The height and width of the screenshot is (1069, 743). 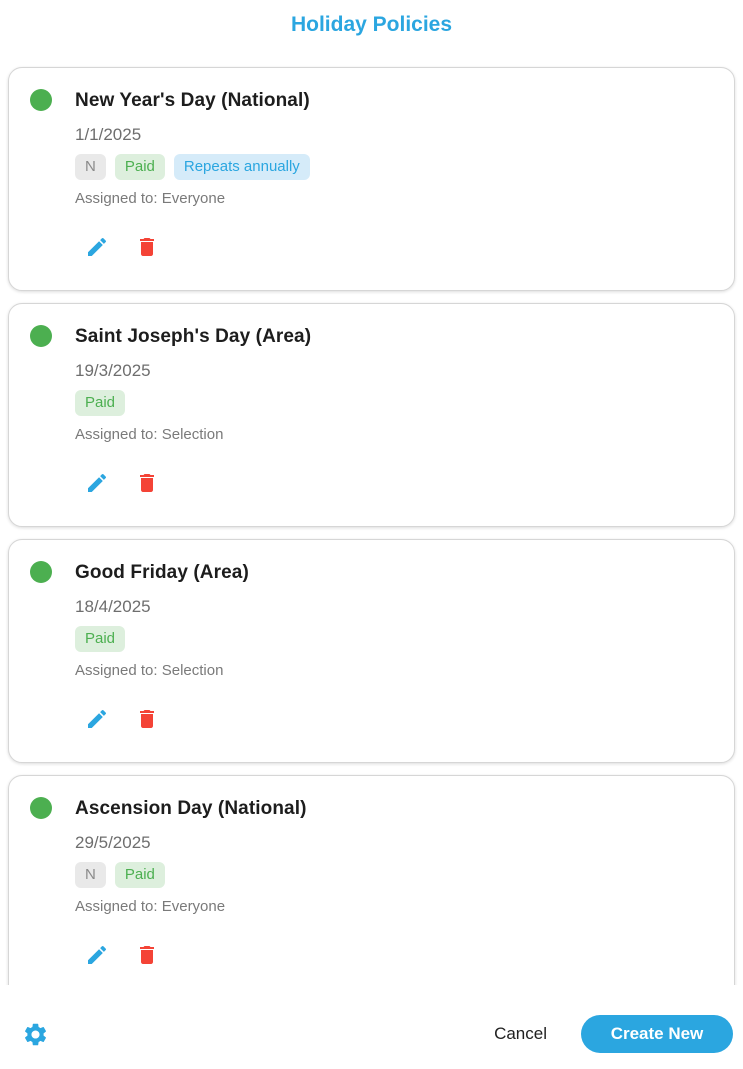 I want to click on policy-date: 29/5/2025, so click(x=113, y=842).